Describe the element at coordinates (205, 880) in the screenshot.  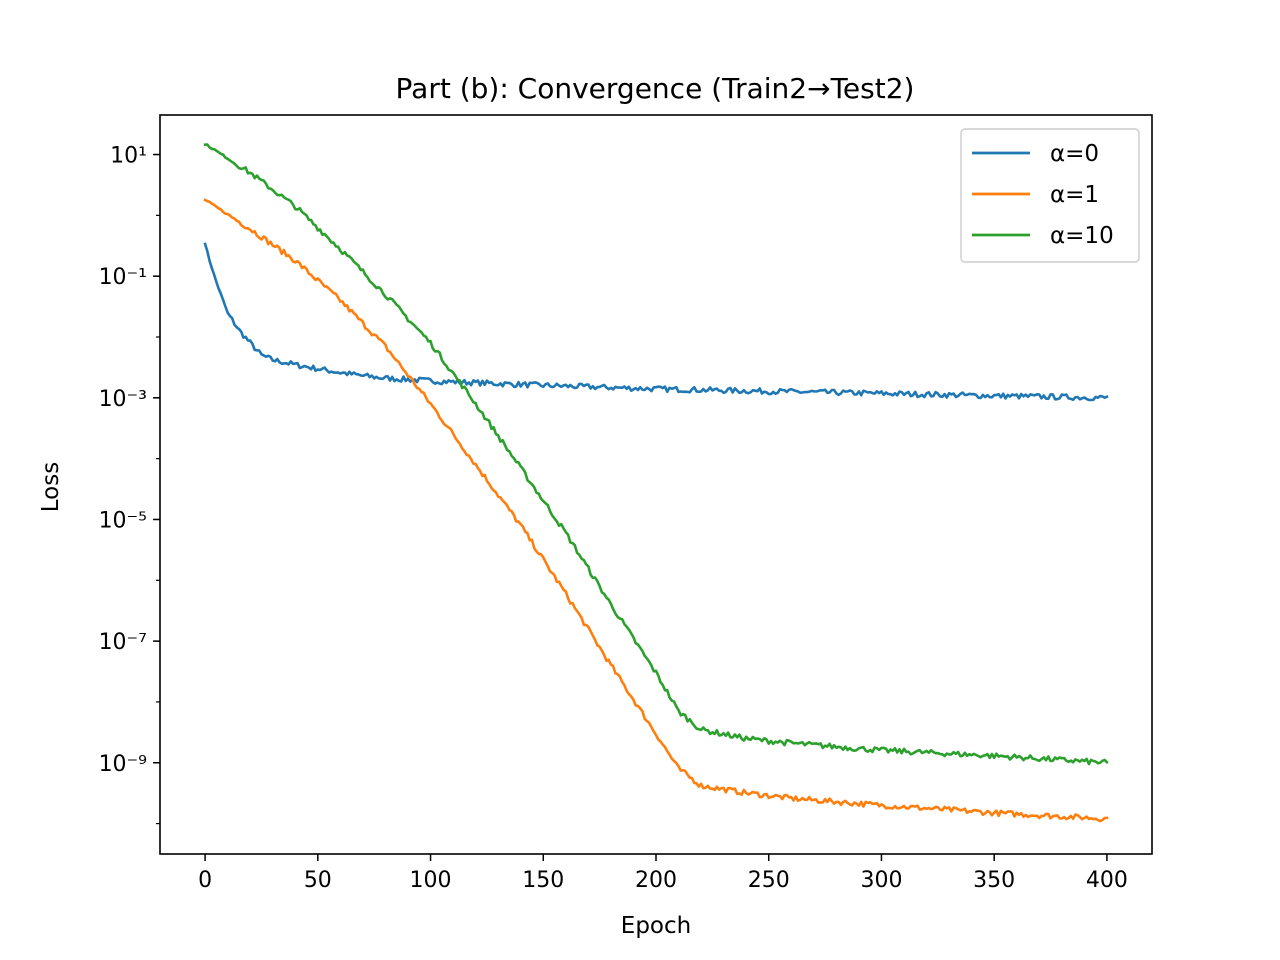
I see `x-tick-label: 0` at that location.